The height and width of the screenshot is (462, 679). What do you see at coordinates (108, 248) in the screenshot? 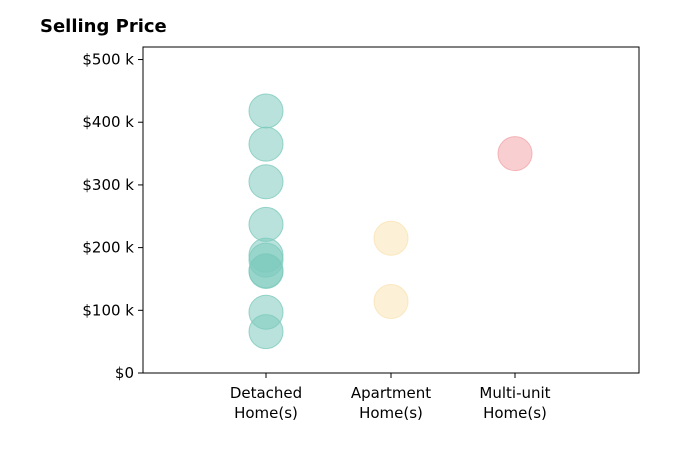
I see `y-tick-label: $200 k` at bounding box center [108, 248].